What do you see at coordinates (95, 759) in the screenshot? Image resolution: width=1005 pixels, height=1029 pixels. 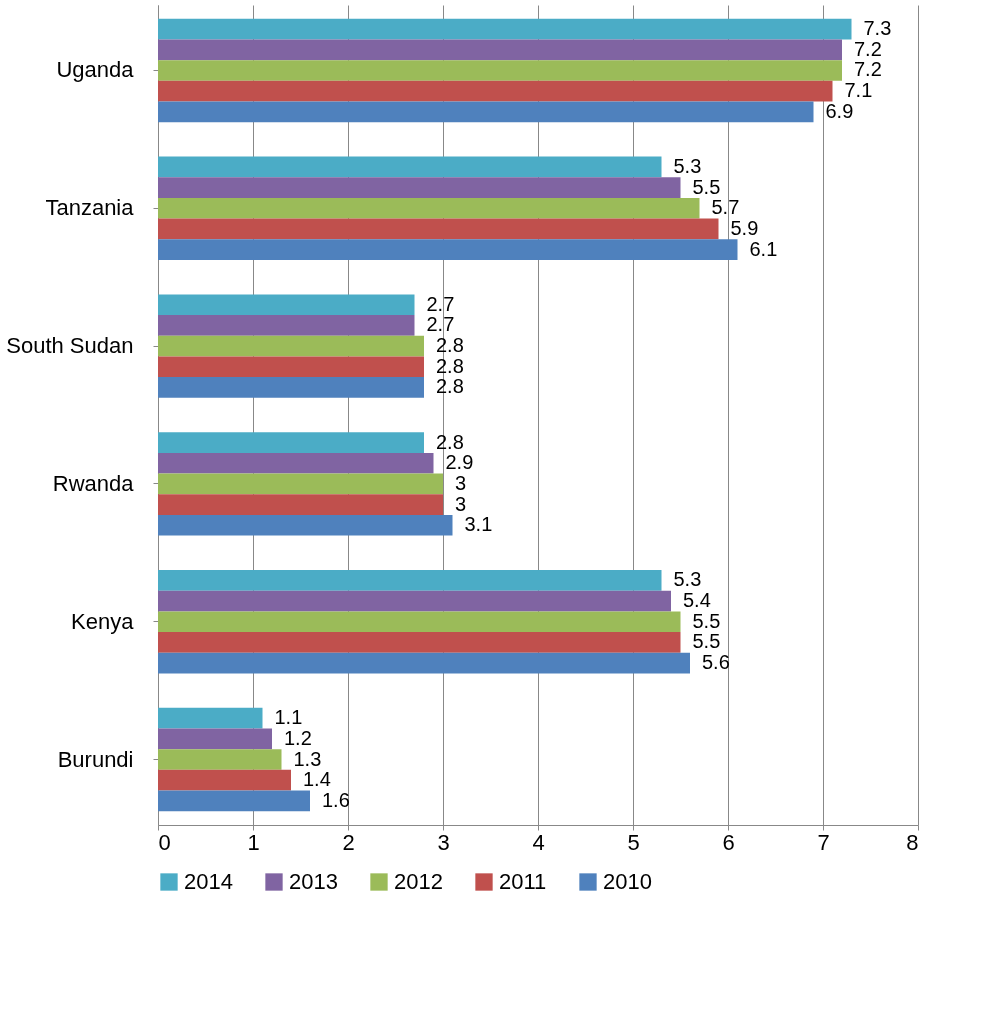 I see `y-tick-label: Burundi` at bounding box center [95, 759].